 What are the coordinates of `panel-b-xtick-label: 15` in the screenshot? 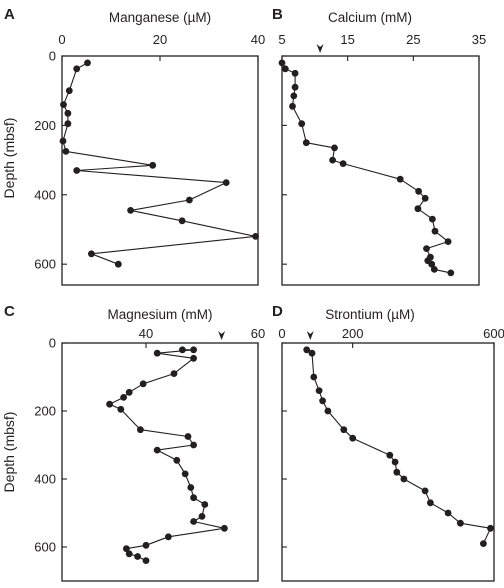 It's located at (347, 39).